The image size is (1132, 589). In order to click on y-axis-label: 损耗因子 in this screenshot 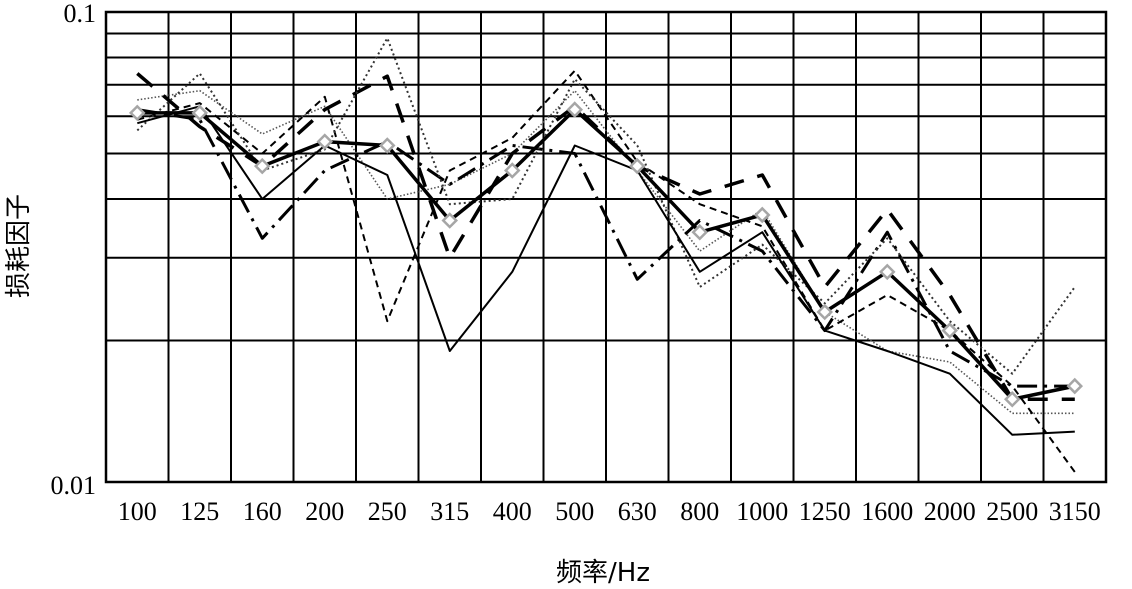, I will do `click(19, 246)`.